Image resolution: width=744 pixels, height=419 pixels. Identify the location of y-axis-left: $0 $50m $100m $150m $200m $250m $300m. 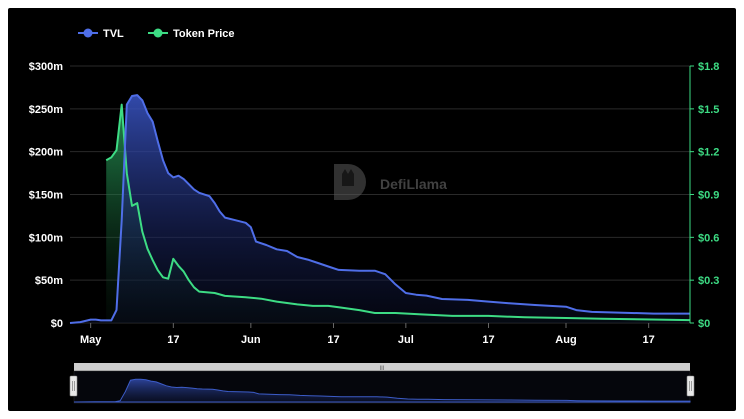
(46, 195).